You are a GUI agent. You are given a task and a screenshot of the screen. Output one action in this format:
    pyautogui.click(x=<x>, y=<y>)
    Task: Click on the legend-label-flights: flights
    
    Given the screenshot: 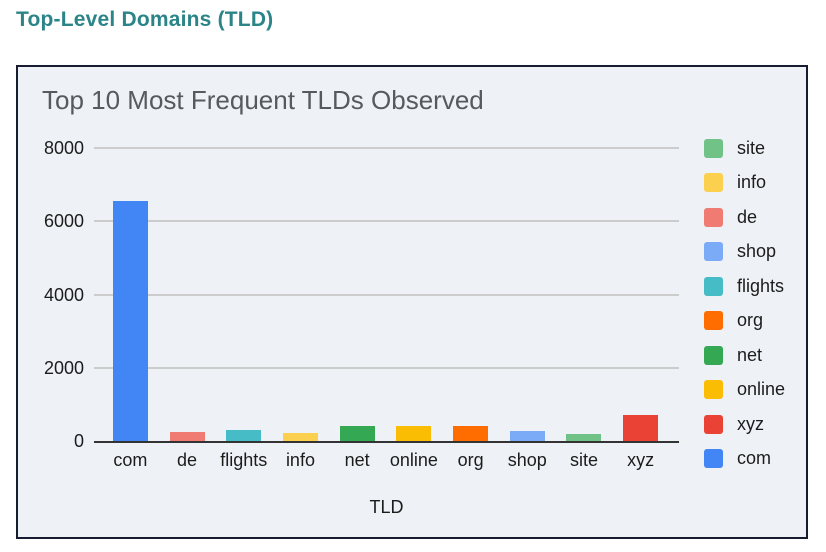 What is the action you would take?
    pyautogui.click(x=761, y=285)
    